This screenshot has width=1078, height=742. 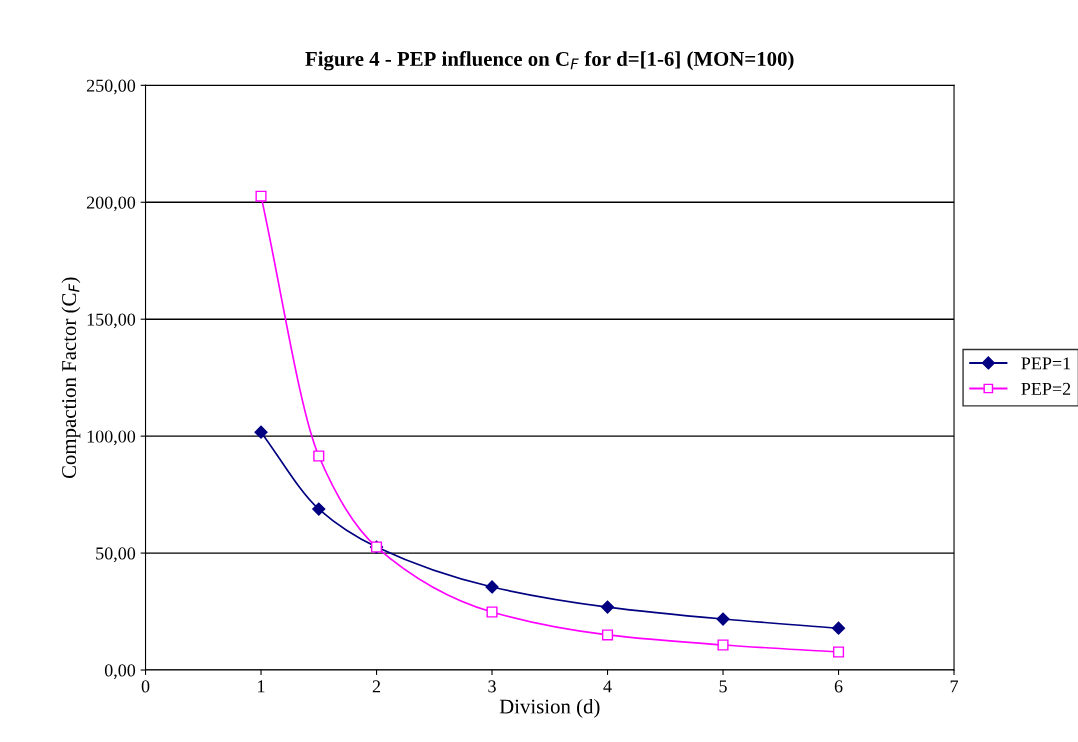 What do you see at coordinates (954, 686) in the screenshot?
I see `x-tick-label: 7` at bounding box center [954, 686].